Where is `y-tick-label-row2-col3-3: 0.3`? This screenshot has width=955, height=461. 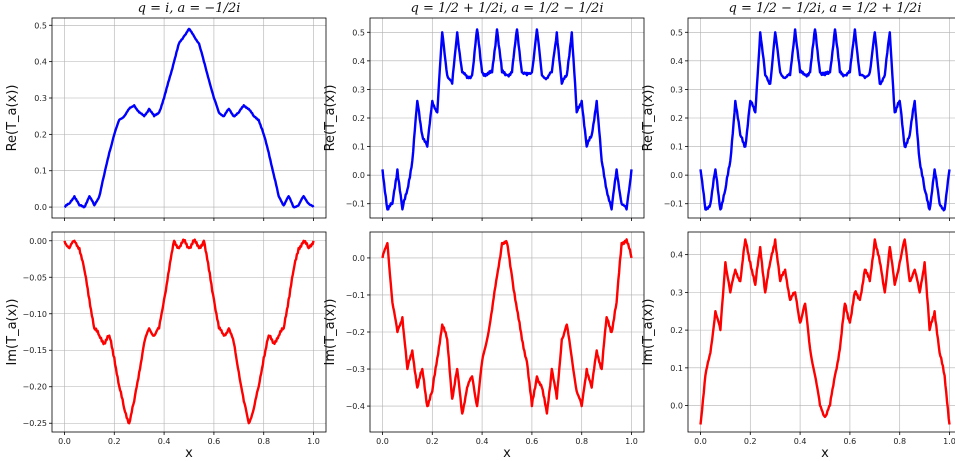
y-tick-label-row2-col3-3: 0.3 is located at coordinates (676, 292).